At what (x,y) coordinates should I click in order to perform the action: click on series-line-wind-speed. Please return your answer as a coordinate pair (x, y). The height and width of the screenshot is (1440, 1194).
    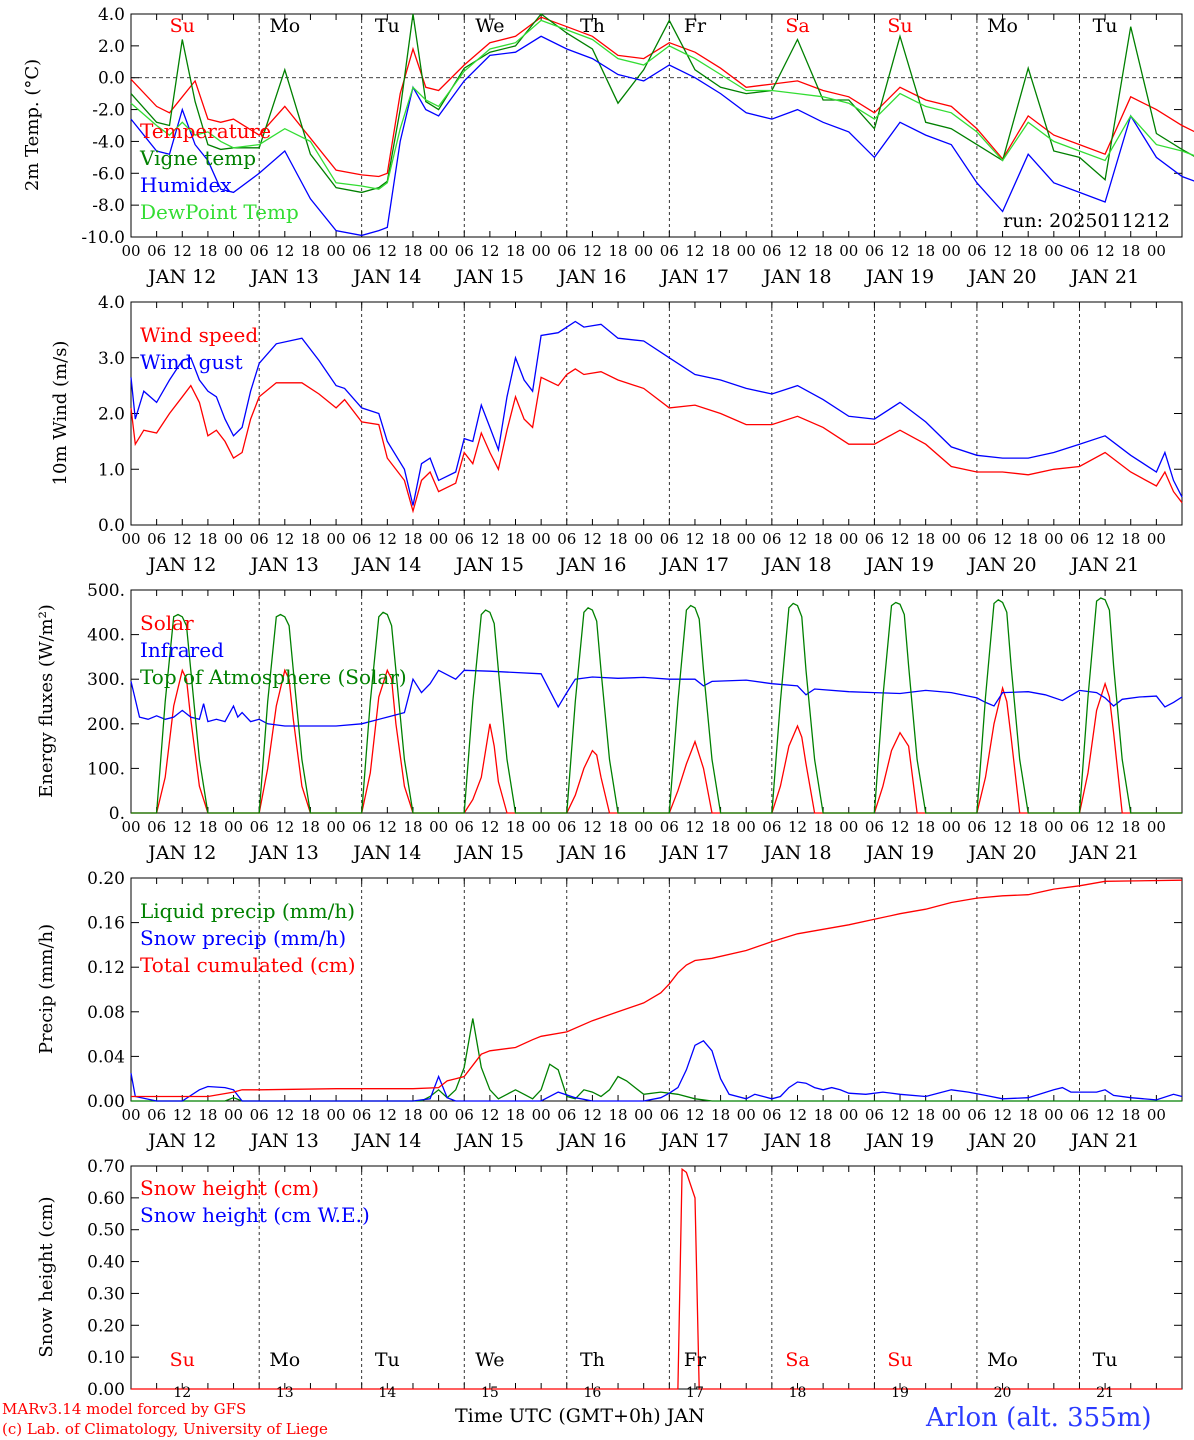
    Looking at the image, I should click on (656, 441).